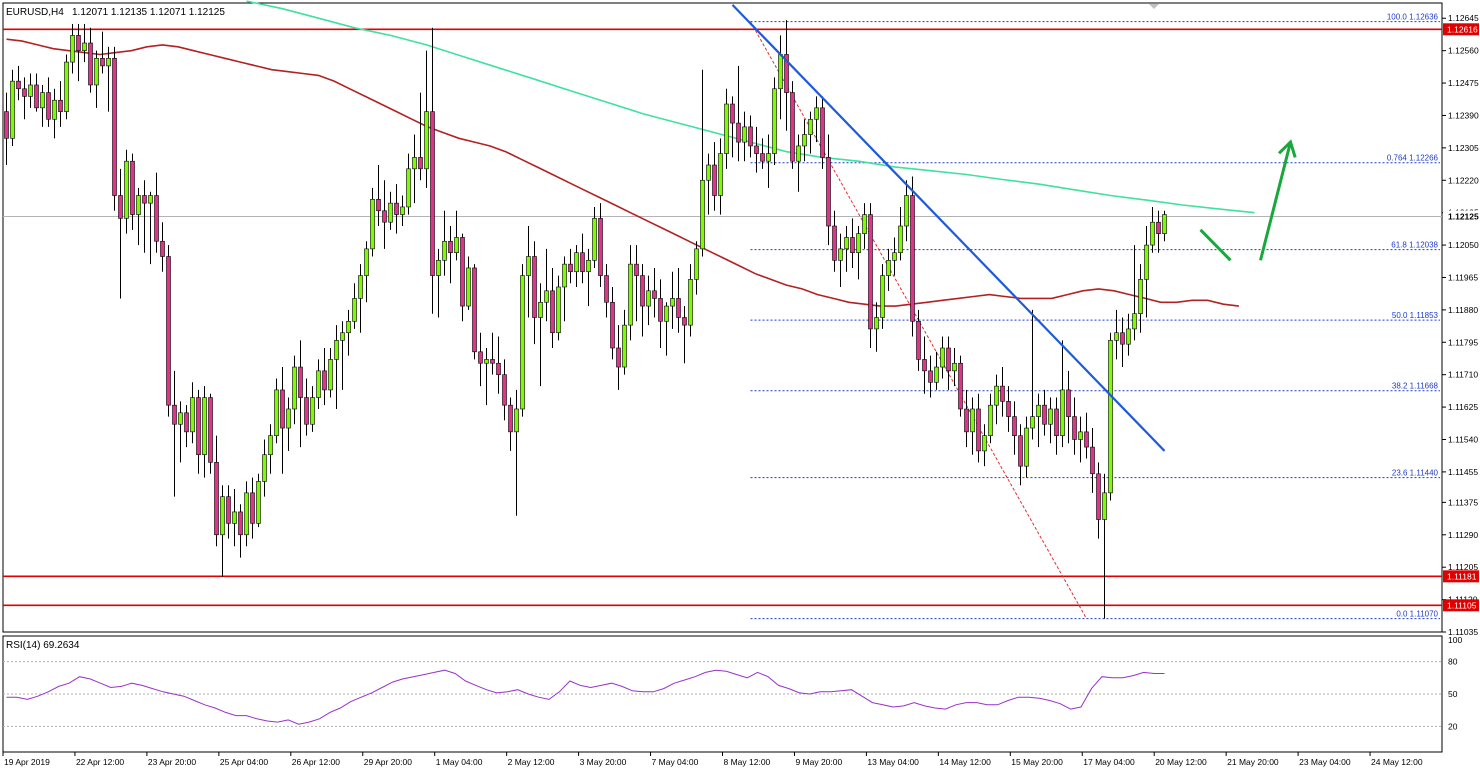  I want to click on time-axis-label: 13 May 04:00, so click(893, 762).